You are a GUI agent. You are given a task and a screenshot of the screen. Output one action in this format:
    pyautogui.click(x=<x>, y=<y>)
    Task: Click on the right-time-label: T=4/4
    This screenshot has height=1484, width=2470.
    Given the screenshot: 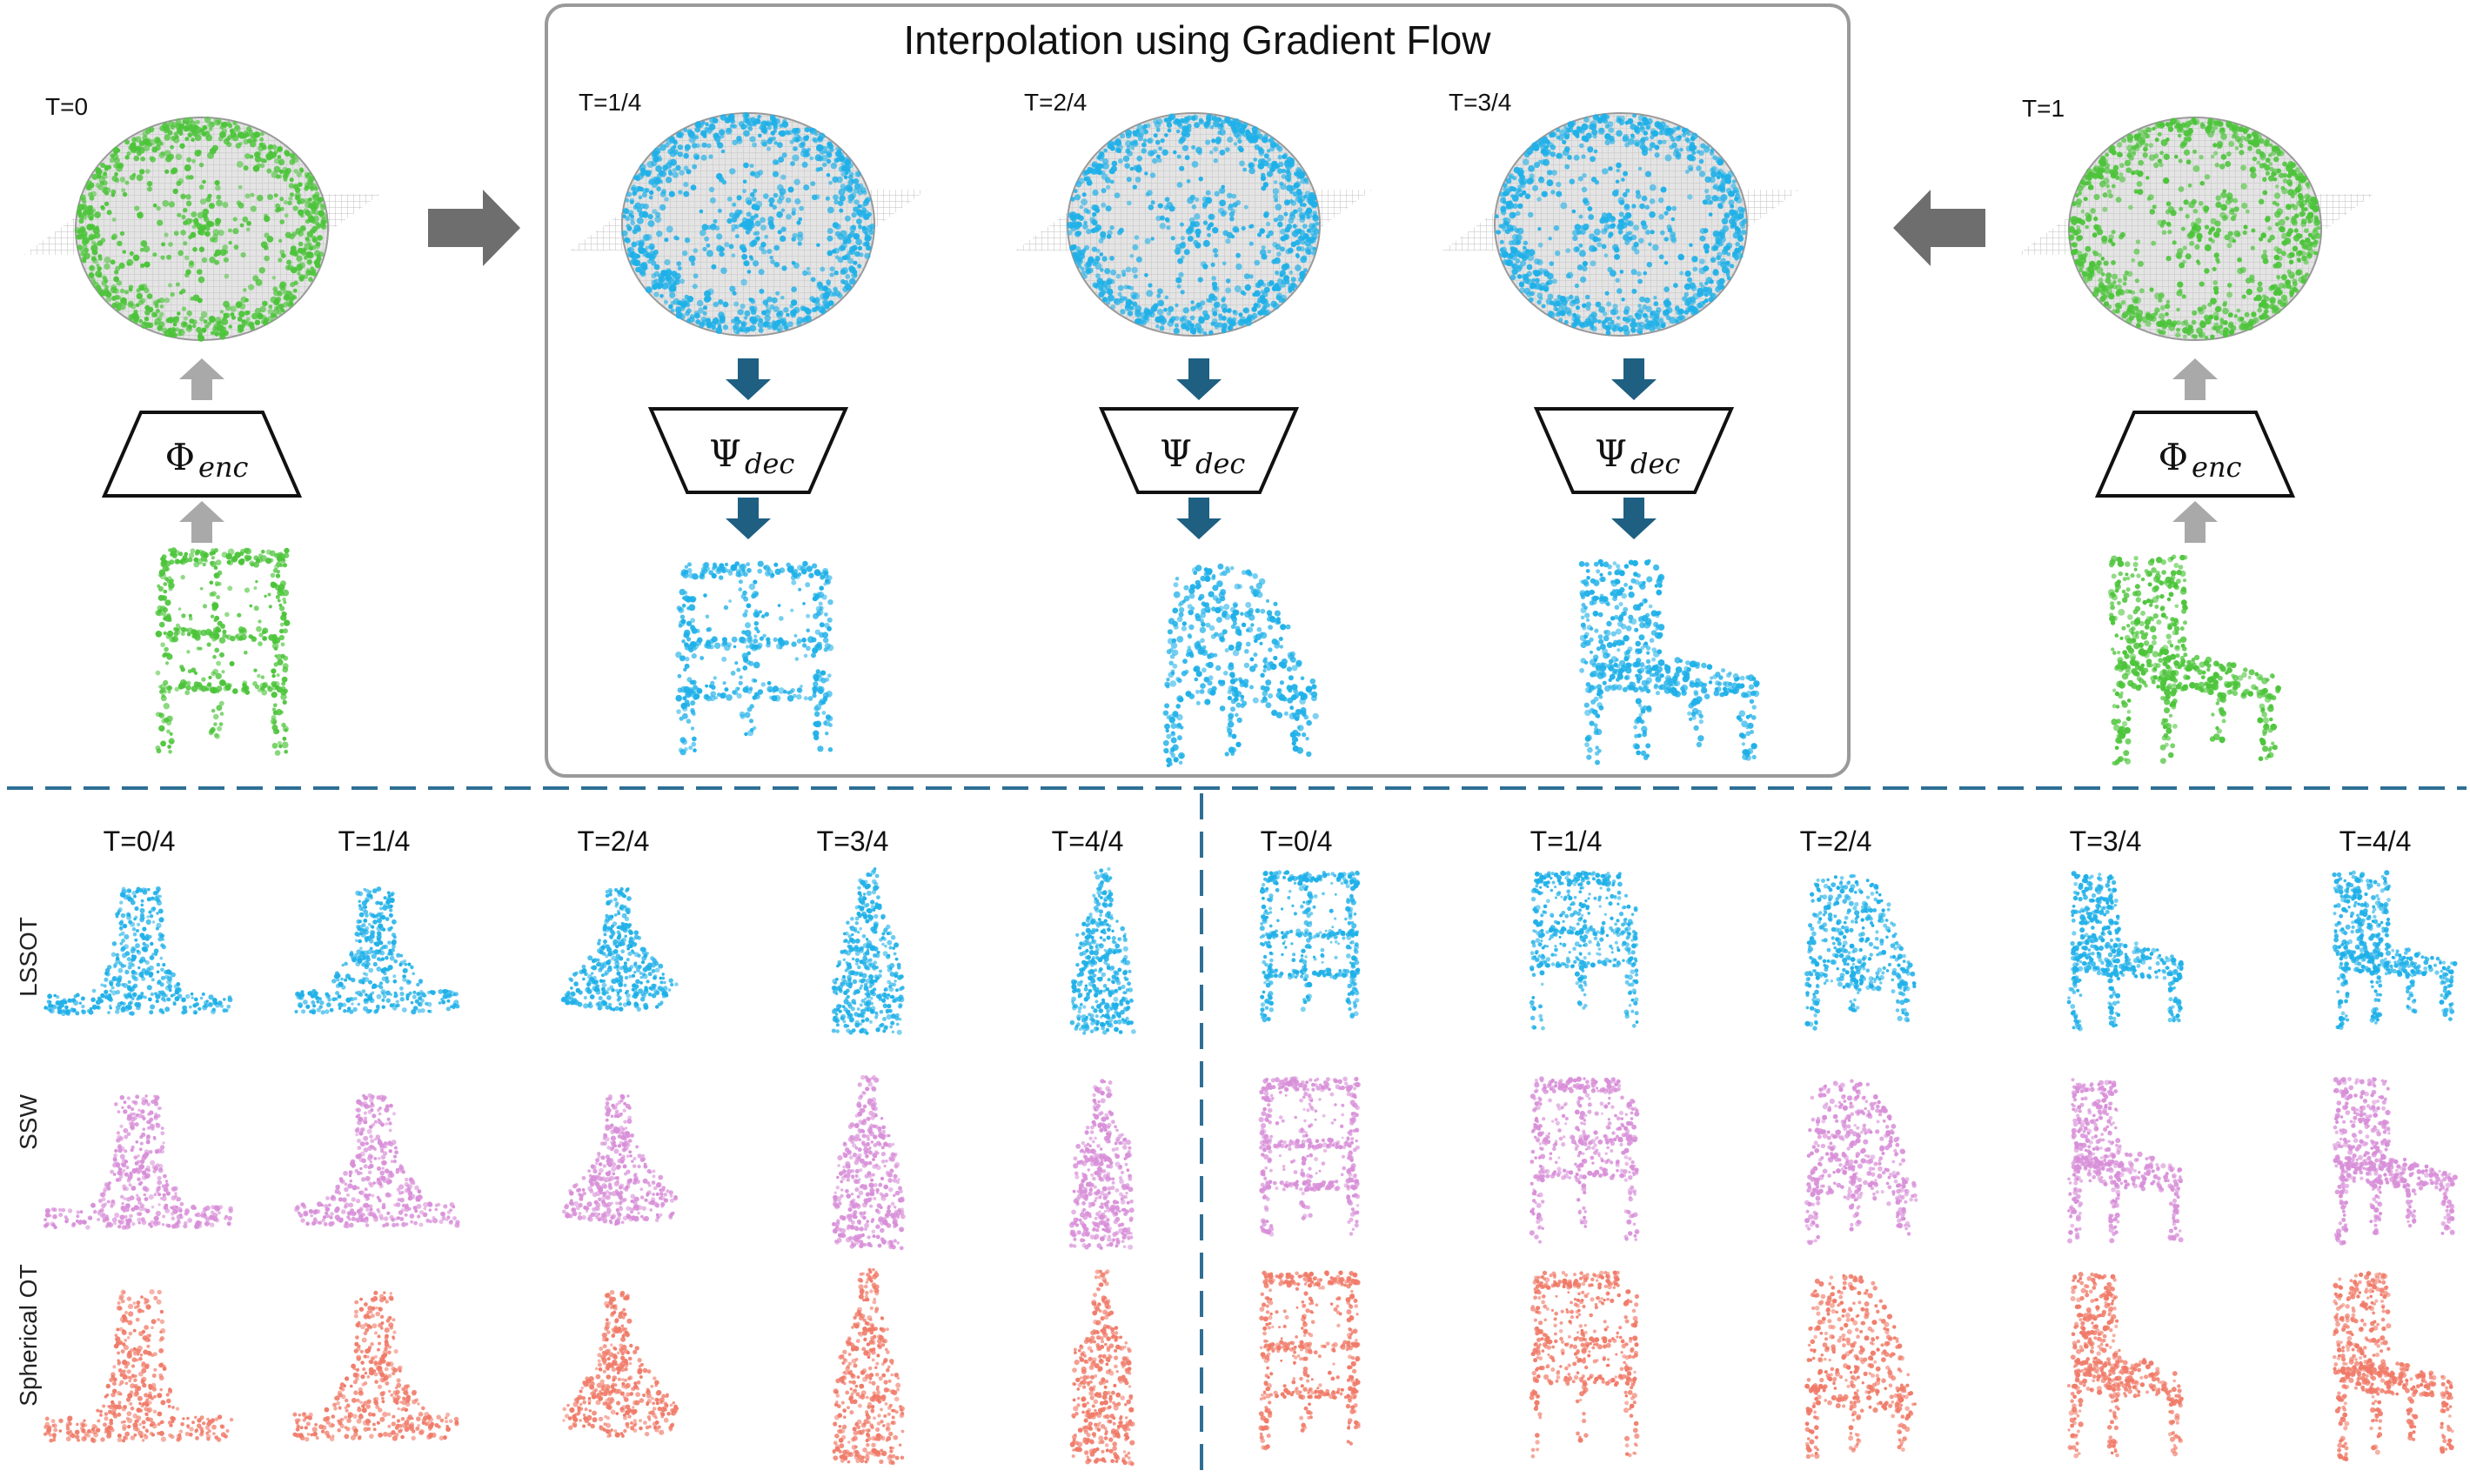 What is the action you would take?
    pyautogui.click(x=2375, y=841)
    